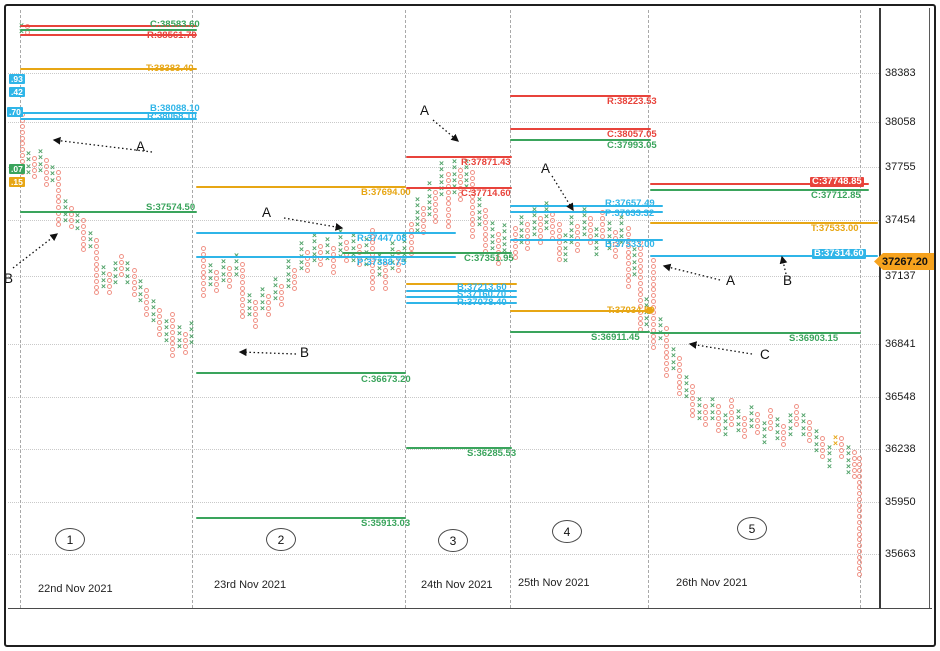  I want to click on annotation-label: B, so click(9, 278).